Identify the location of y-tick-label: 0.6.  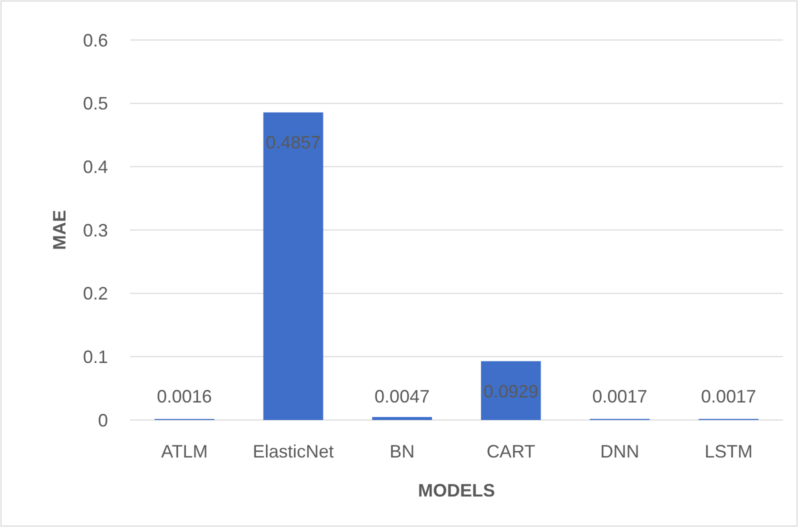
(95, 40).